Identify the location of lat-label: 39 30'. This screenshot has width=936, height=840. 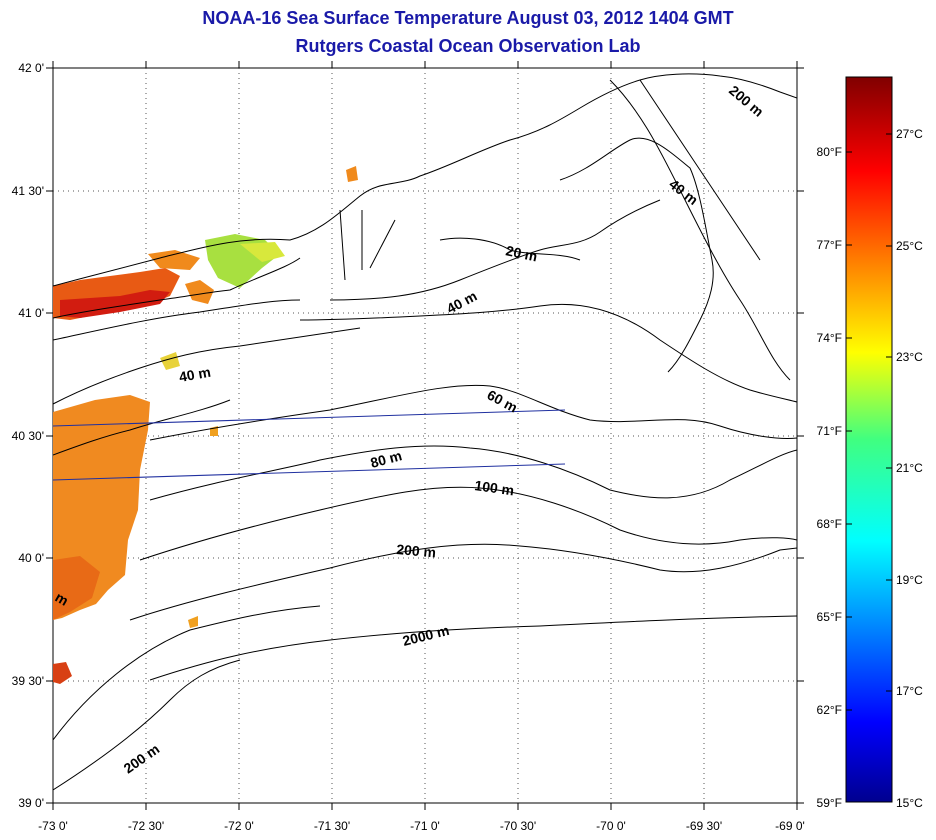
(28, 681).